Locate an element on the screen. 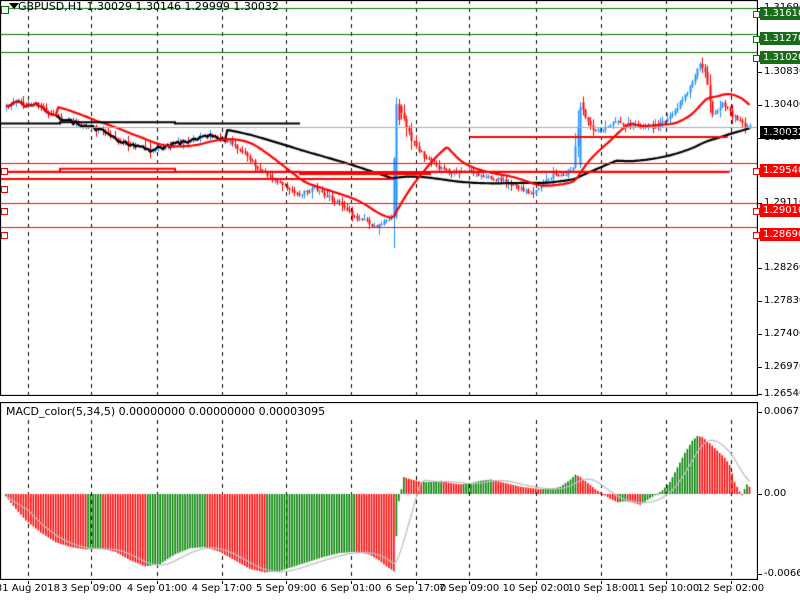  symbol-anchor-marker is located at coordinates (5, 10).